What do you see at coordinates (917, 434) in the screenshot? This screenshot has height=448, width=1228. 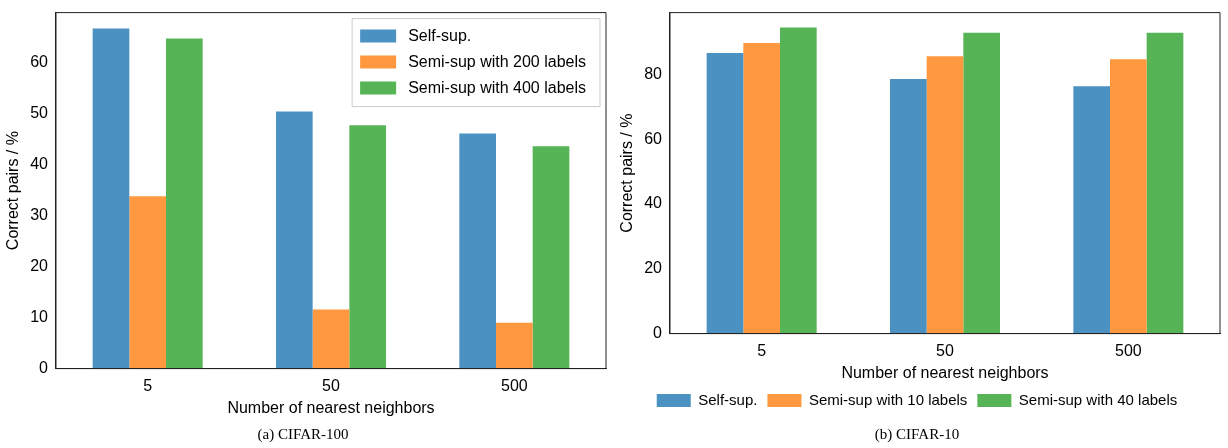 I see `text: (b) CIFAR-10` at bounding box center [917, 434].